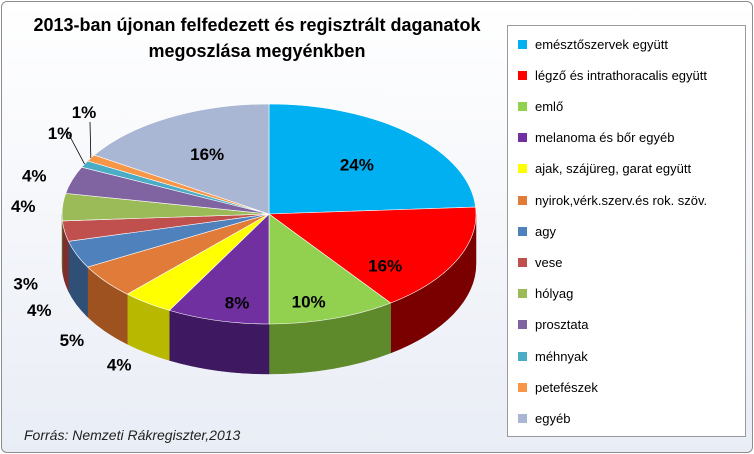  I want to click on source-note: Forrás: Nemzeti Rákregiszter,2013, so click(132, 435).